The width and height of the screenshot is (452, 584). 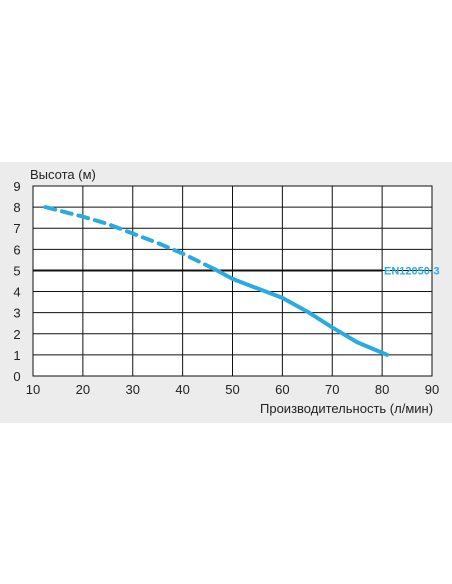 I want to click on y-tick-label: 8, so click(x=16, y=207).